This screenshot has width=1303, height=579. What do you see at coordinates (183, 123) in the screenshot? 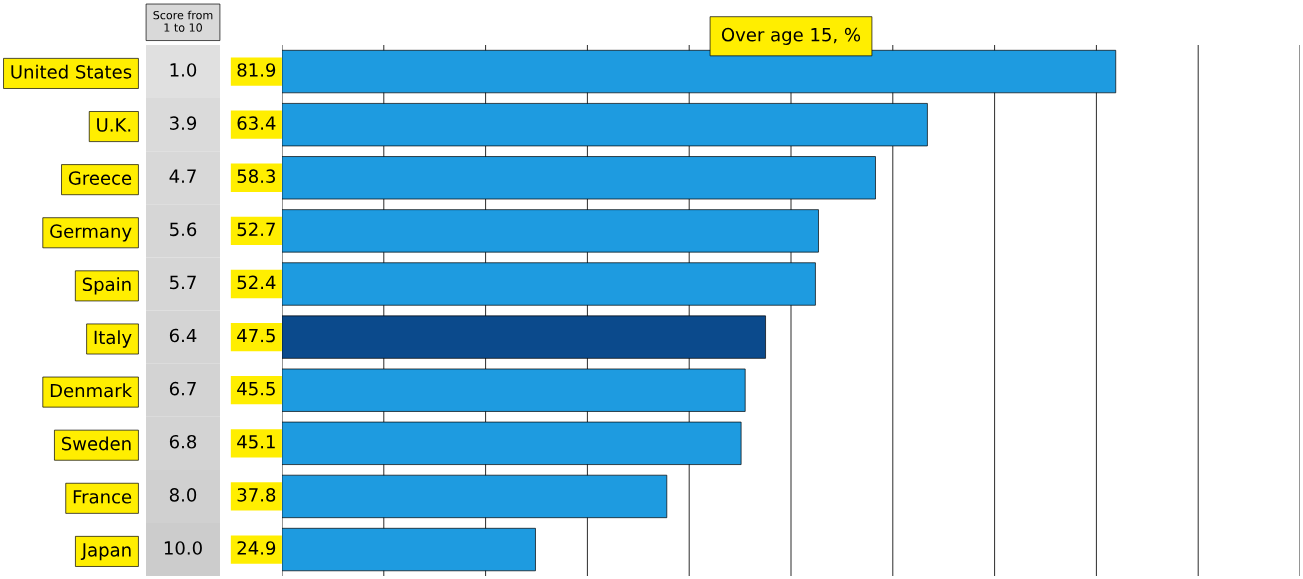
I see `data-label: 3.9` at bounding box center [183, 123].